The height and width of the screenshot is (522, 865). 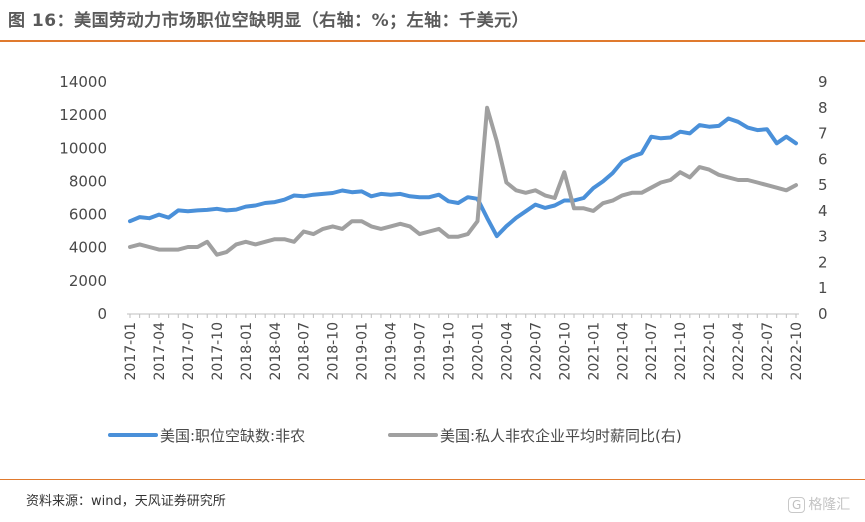 I want to click on x-axis-tick-label: 2022-10, so click(x=797, y=351).